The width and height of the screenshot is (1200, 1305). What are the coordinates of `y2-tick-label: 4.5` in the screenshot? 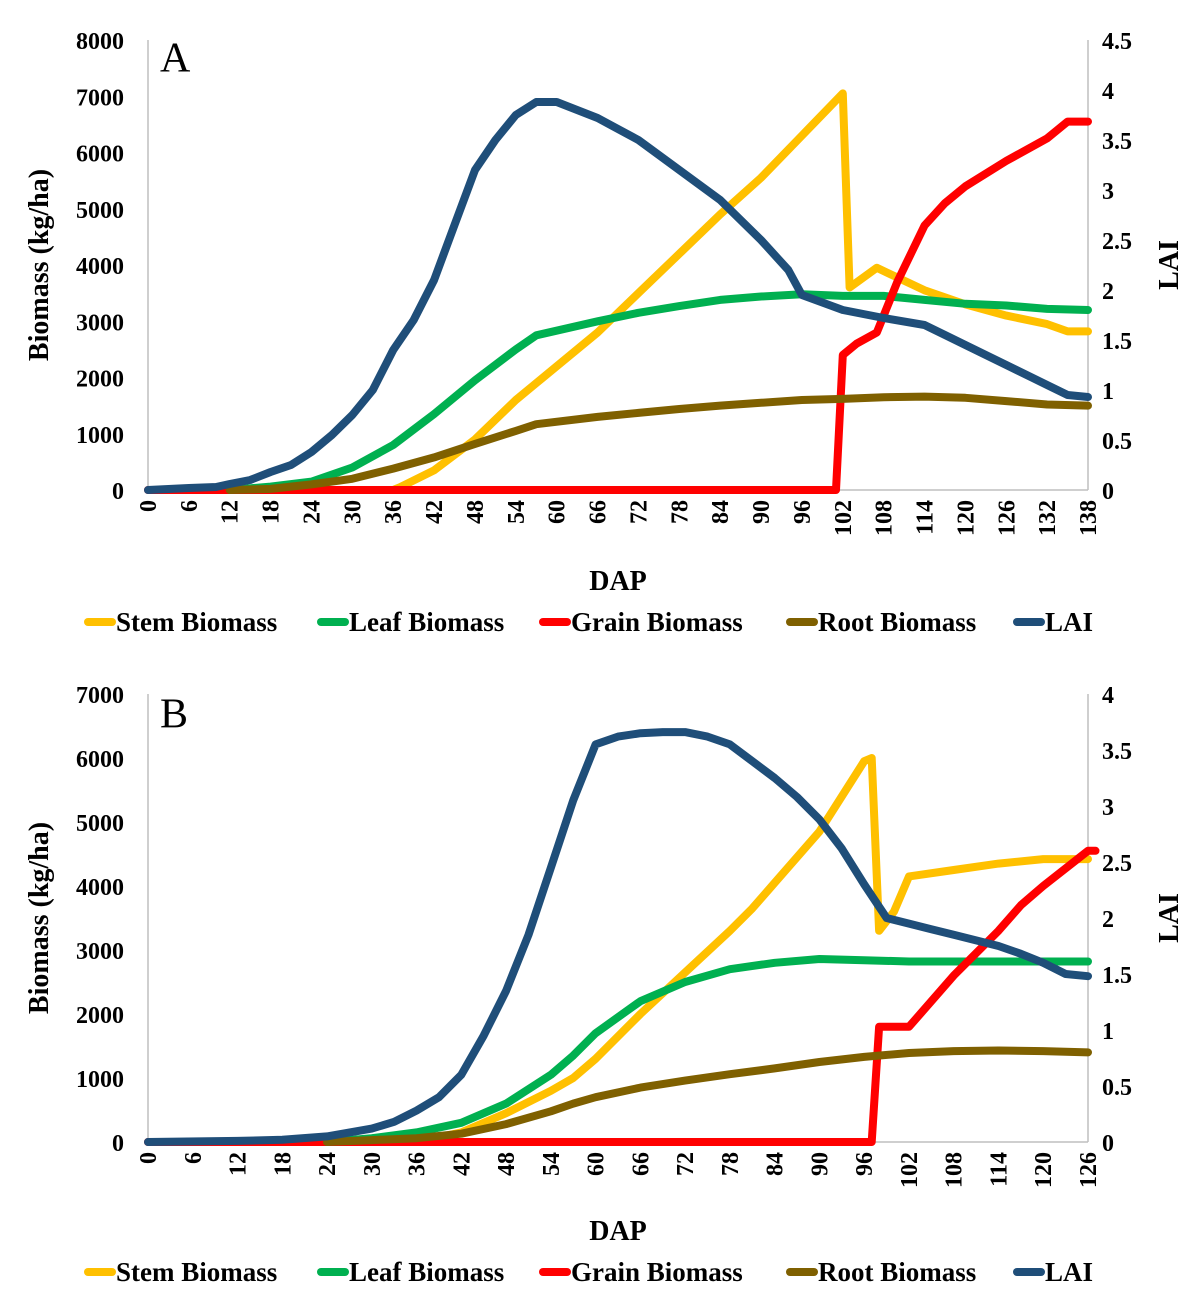 It's located at (1117, 42).